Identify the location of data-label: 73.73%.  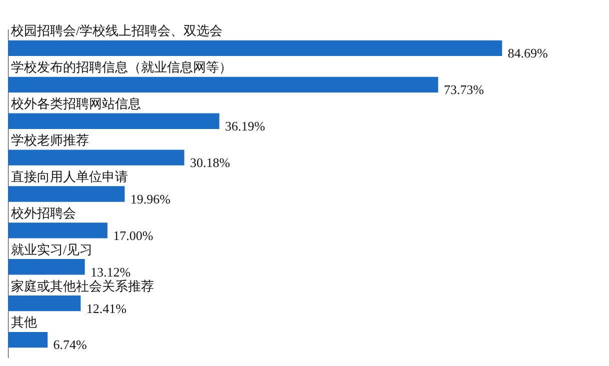
(464, 90).